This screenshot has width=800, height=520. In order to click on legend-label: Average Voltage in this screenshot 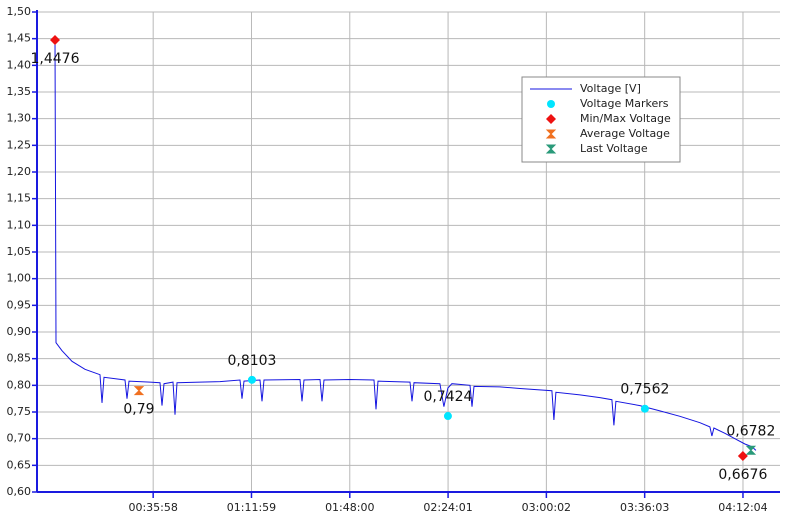, I will do `click(625, 133)`.